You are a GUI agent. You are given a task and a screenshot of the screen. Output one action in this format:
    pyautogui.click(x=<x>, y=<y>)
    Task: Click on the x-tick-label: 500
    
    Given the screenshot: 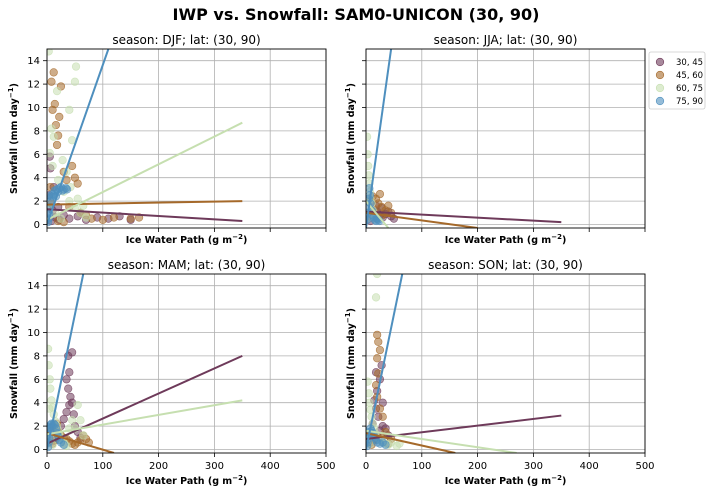 What is the action you would take?
    pyautogui.click(x=325, y=466)
    